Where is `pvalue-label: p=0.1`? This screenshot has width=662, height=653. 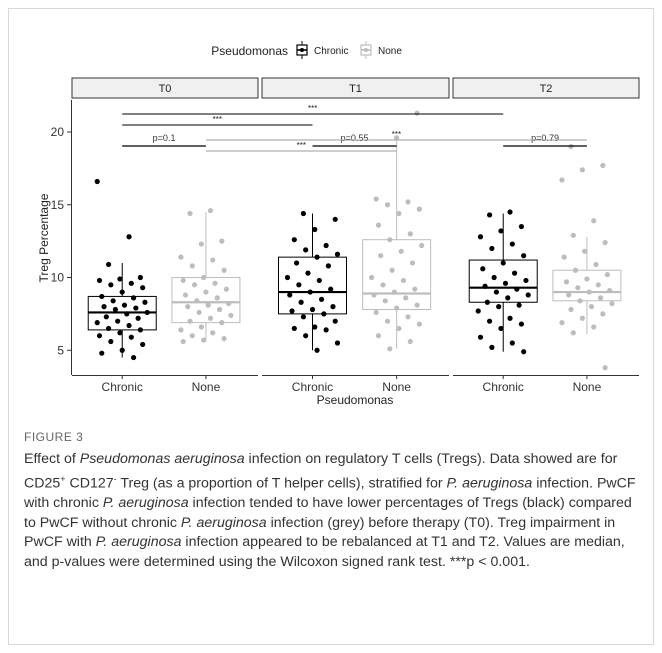
pvalue-label: p=0.1 is located at coordinates (164, 138).